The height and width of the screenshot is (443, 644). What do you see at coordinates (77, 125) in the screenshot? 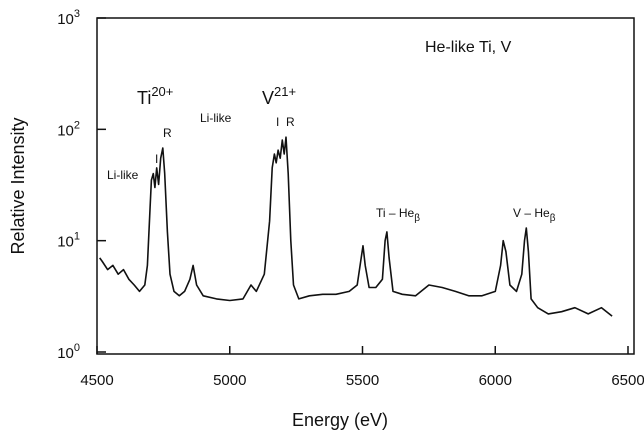
I see `y-tick-exponent: 2` at bounding box center [77, 125].